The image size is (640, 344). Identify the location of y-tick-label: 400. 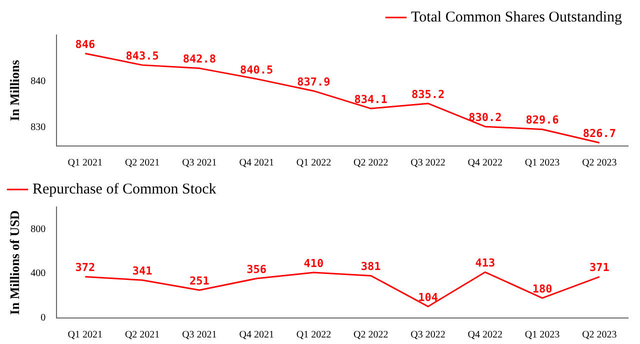
(38, 274).